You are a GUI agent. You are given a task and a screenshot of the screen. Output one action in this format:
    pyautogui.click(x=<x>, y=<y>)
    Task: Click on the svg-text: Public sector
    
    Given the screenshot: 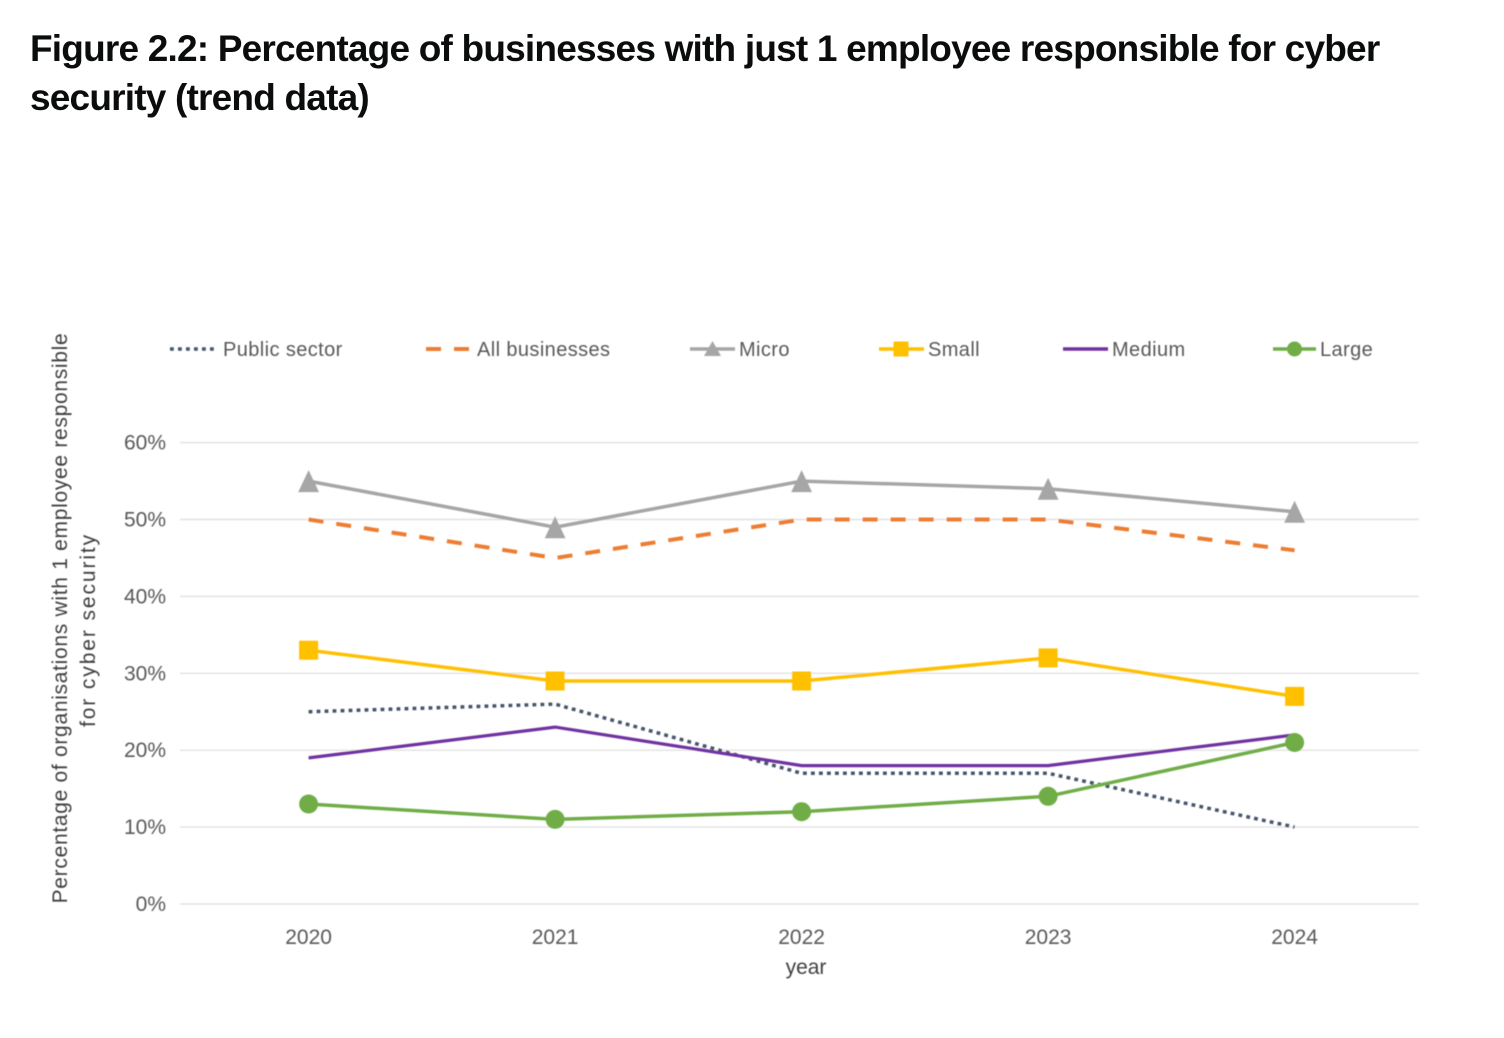 What is the action you would take?
    pyautogui.click(x=283, y=350)
    